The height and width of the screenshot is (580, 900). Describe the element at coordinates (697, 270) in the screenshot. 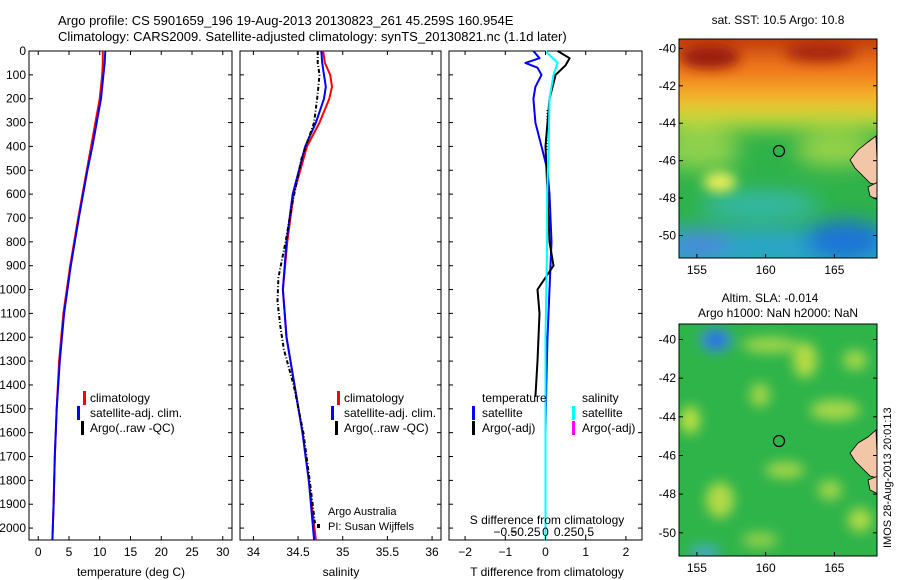

I see `map-x-tick-label: 155` at that location.